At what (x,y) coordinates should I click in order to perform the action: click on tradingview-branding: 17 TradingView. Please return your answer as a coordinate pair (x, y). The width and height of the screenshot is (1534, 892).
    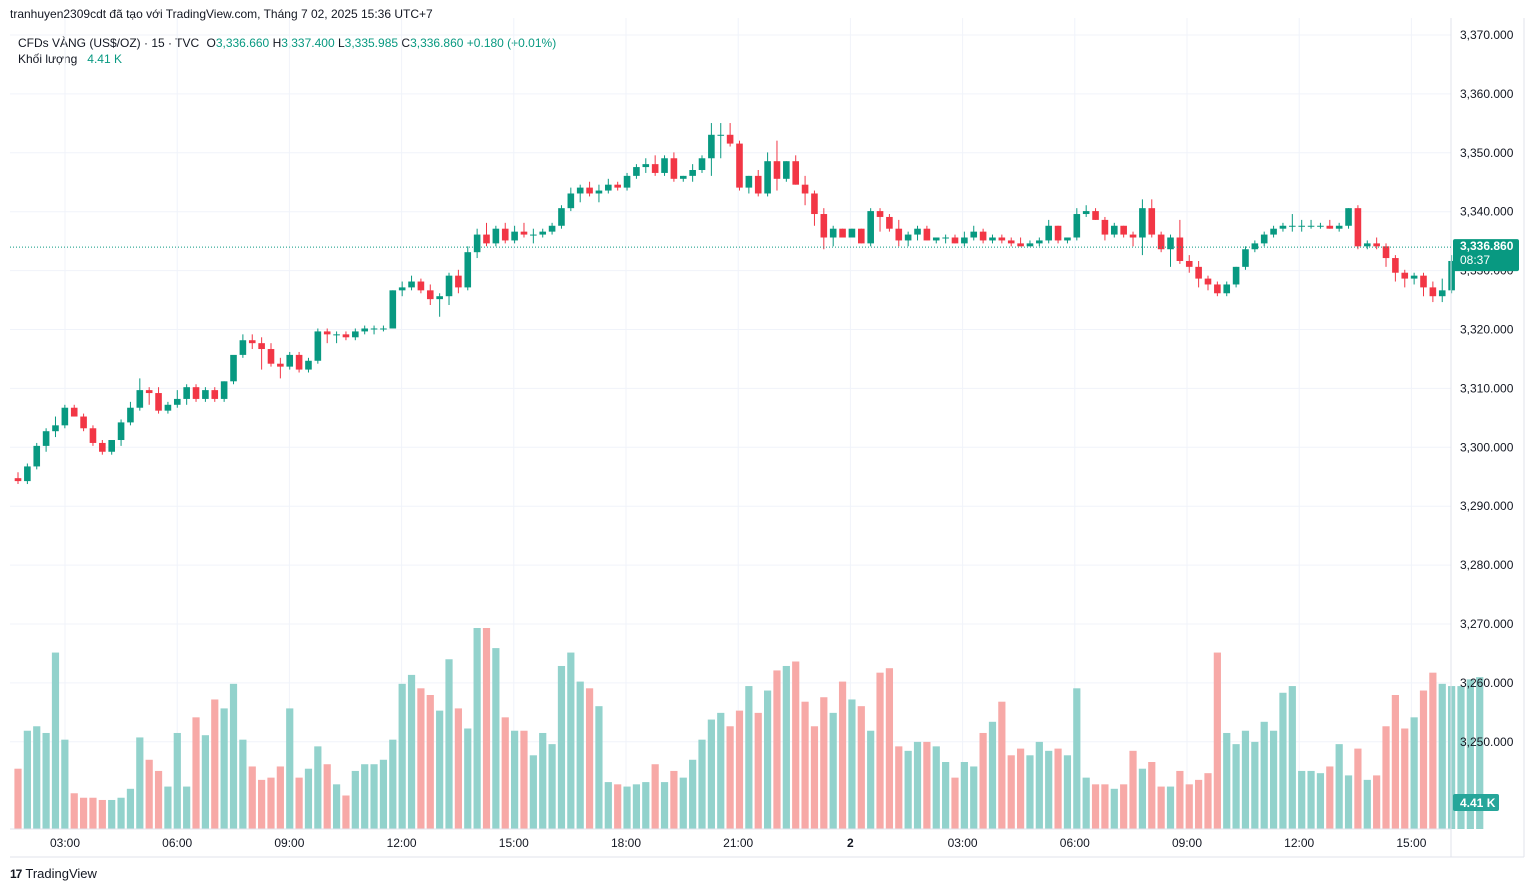
    Looking at the image, I should click on (53, 873).